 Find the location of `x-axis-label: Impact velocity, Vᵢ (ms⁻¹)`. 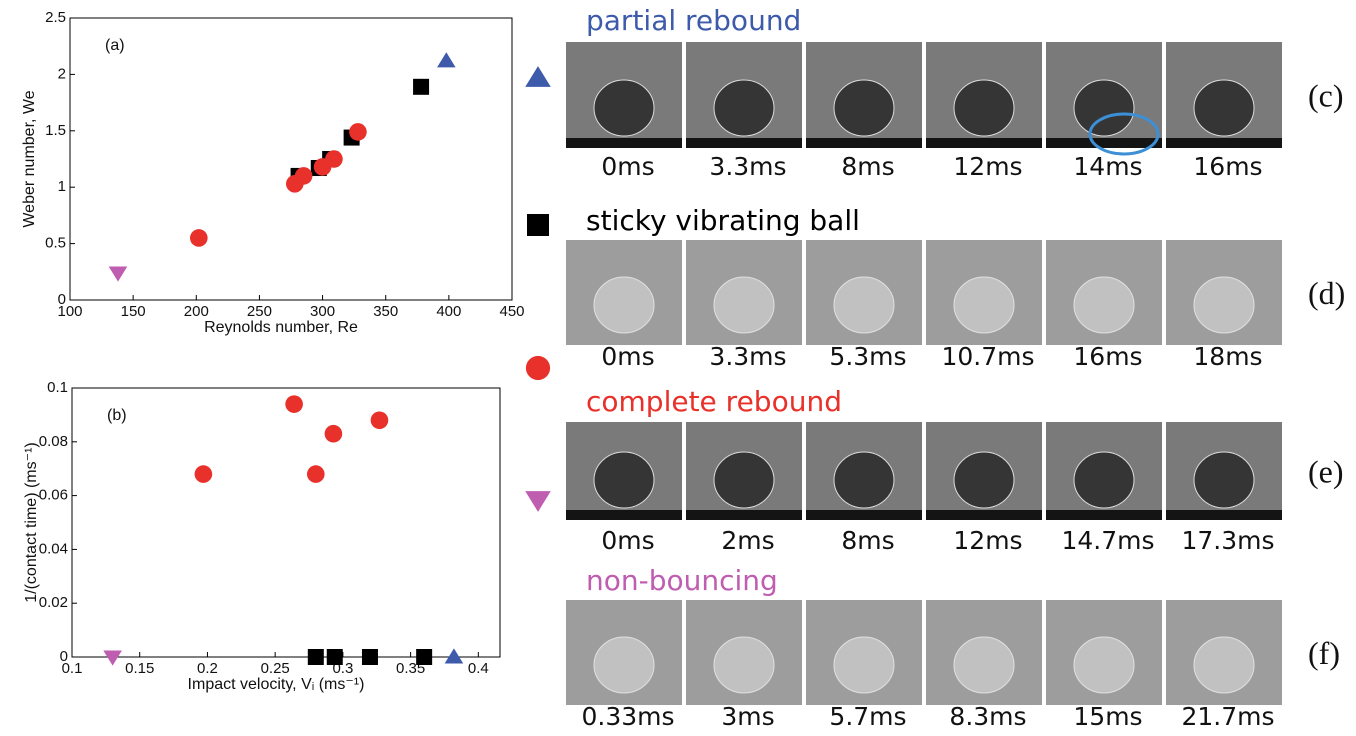

x-axis-label: Impact velocity, Vᵢ (ms⁻¹) is located at coordinates (276, 684).